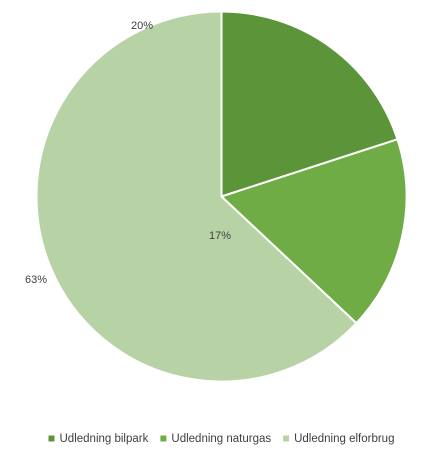 The image size is (443, 451). Describe the element at coordinates (220, 236) in the screenshot. I see `data-label-udledning-naturgas: 17%` at that location.